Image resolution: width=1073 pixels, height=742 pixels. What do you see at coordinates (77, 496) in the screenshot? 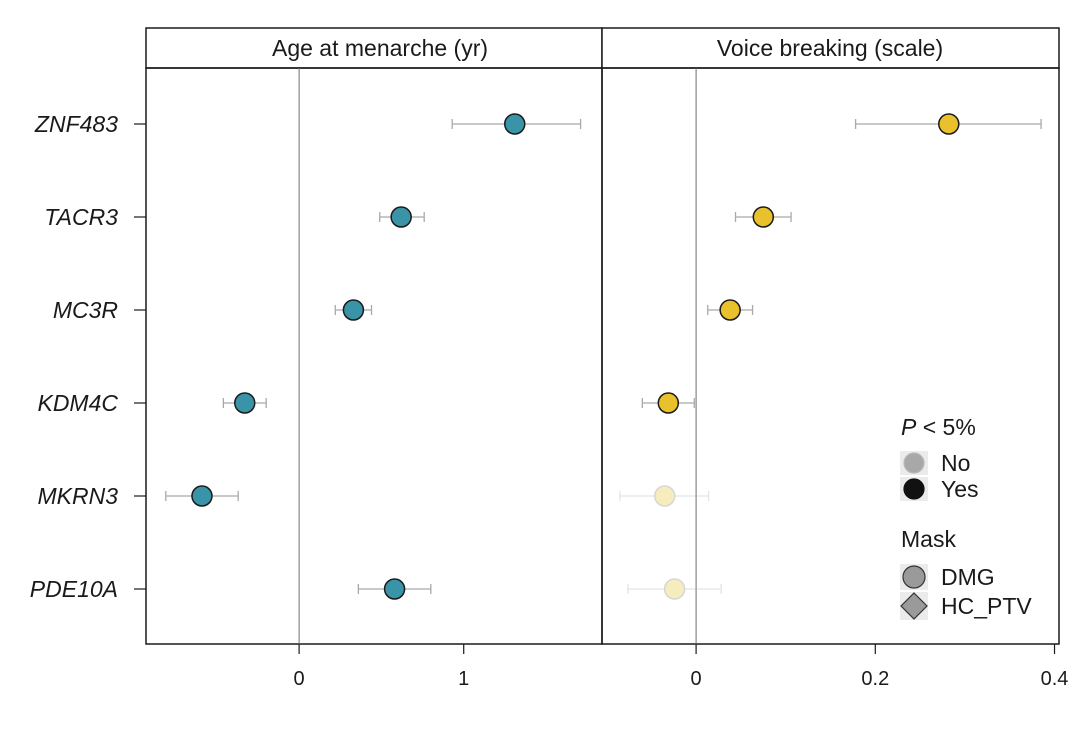
I see `gene-label-mkrn3: MKRN3` at bounding box center [77, 496].